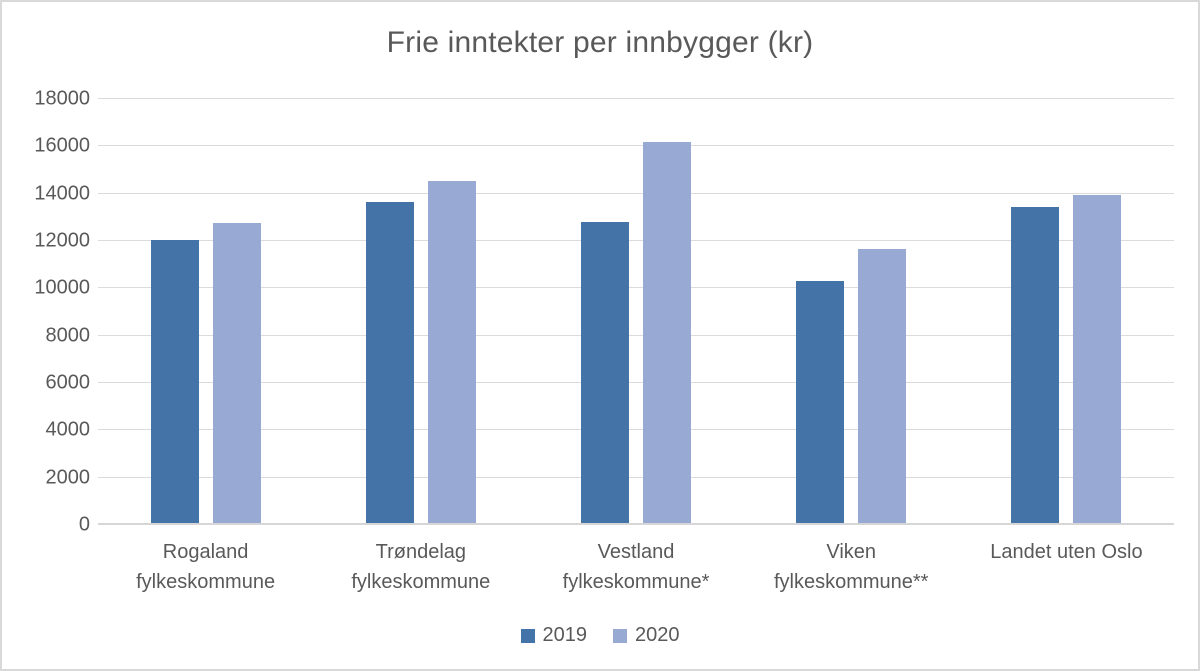 The image size is (1200, 671). Describe the element at coordinates (600, 635) in the screenshot. I see `legend: 2019 2020` at that location.